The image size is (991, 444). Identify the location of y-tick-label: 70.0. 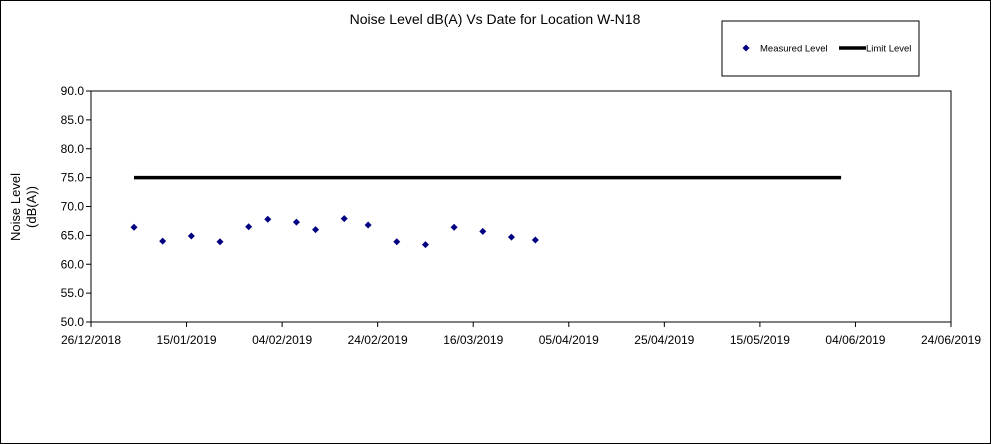
(73, 207).